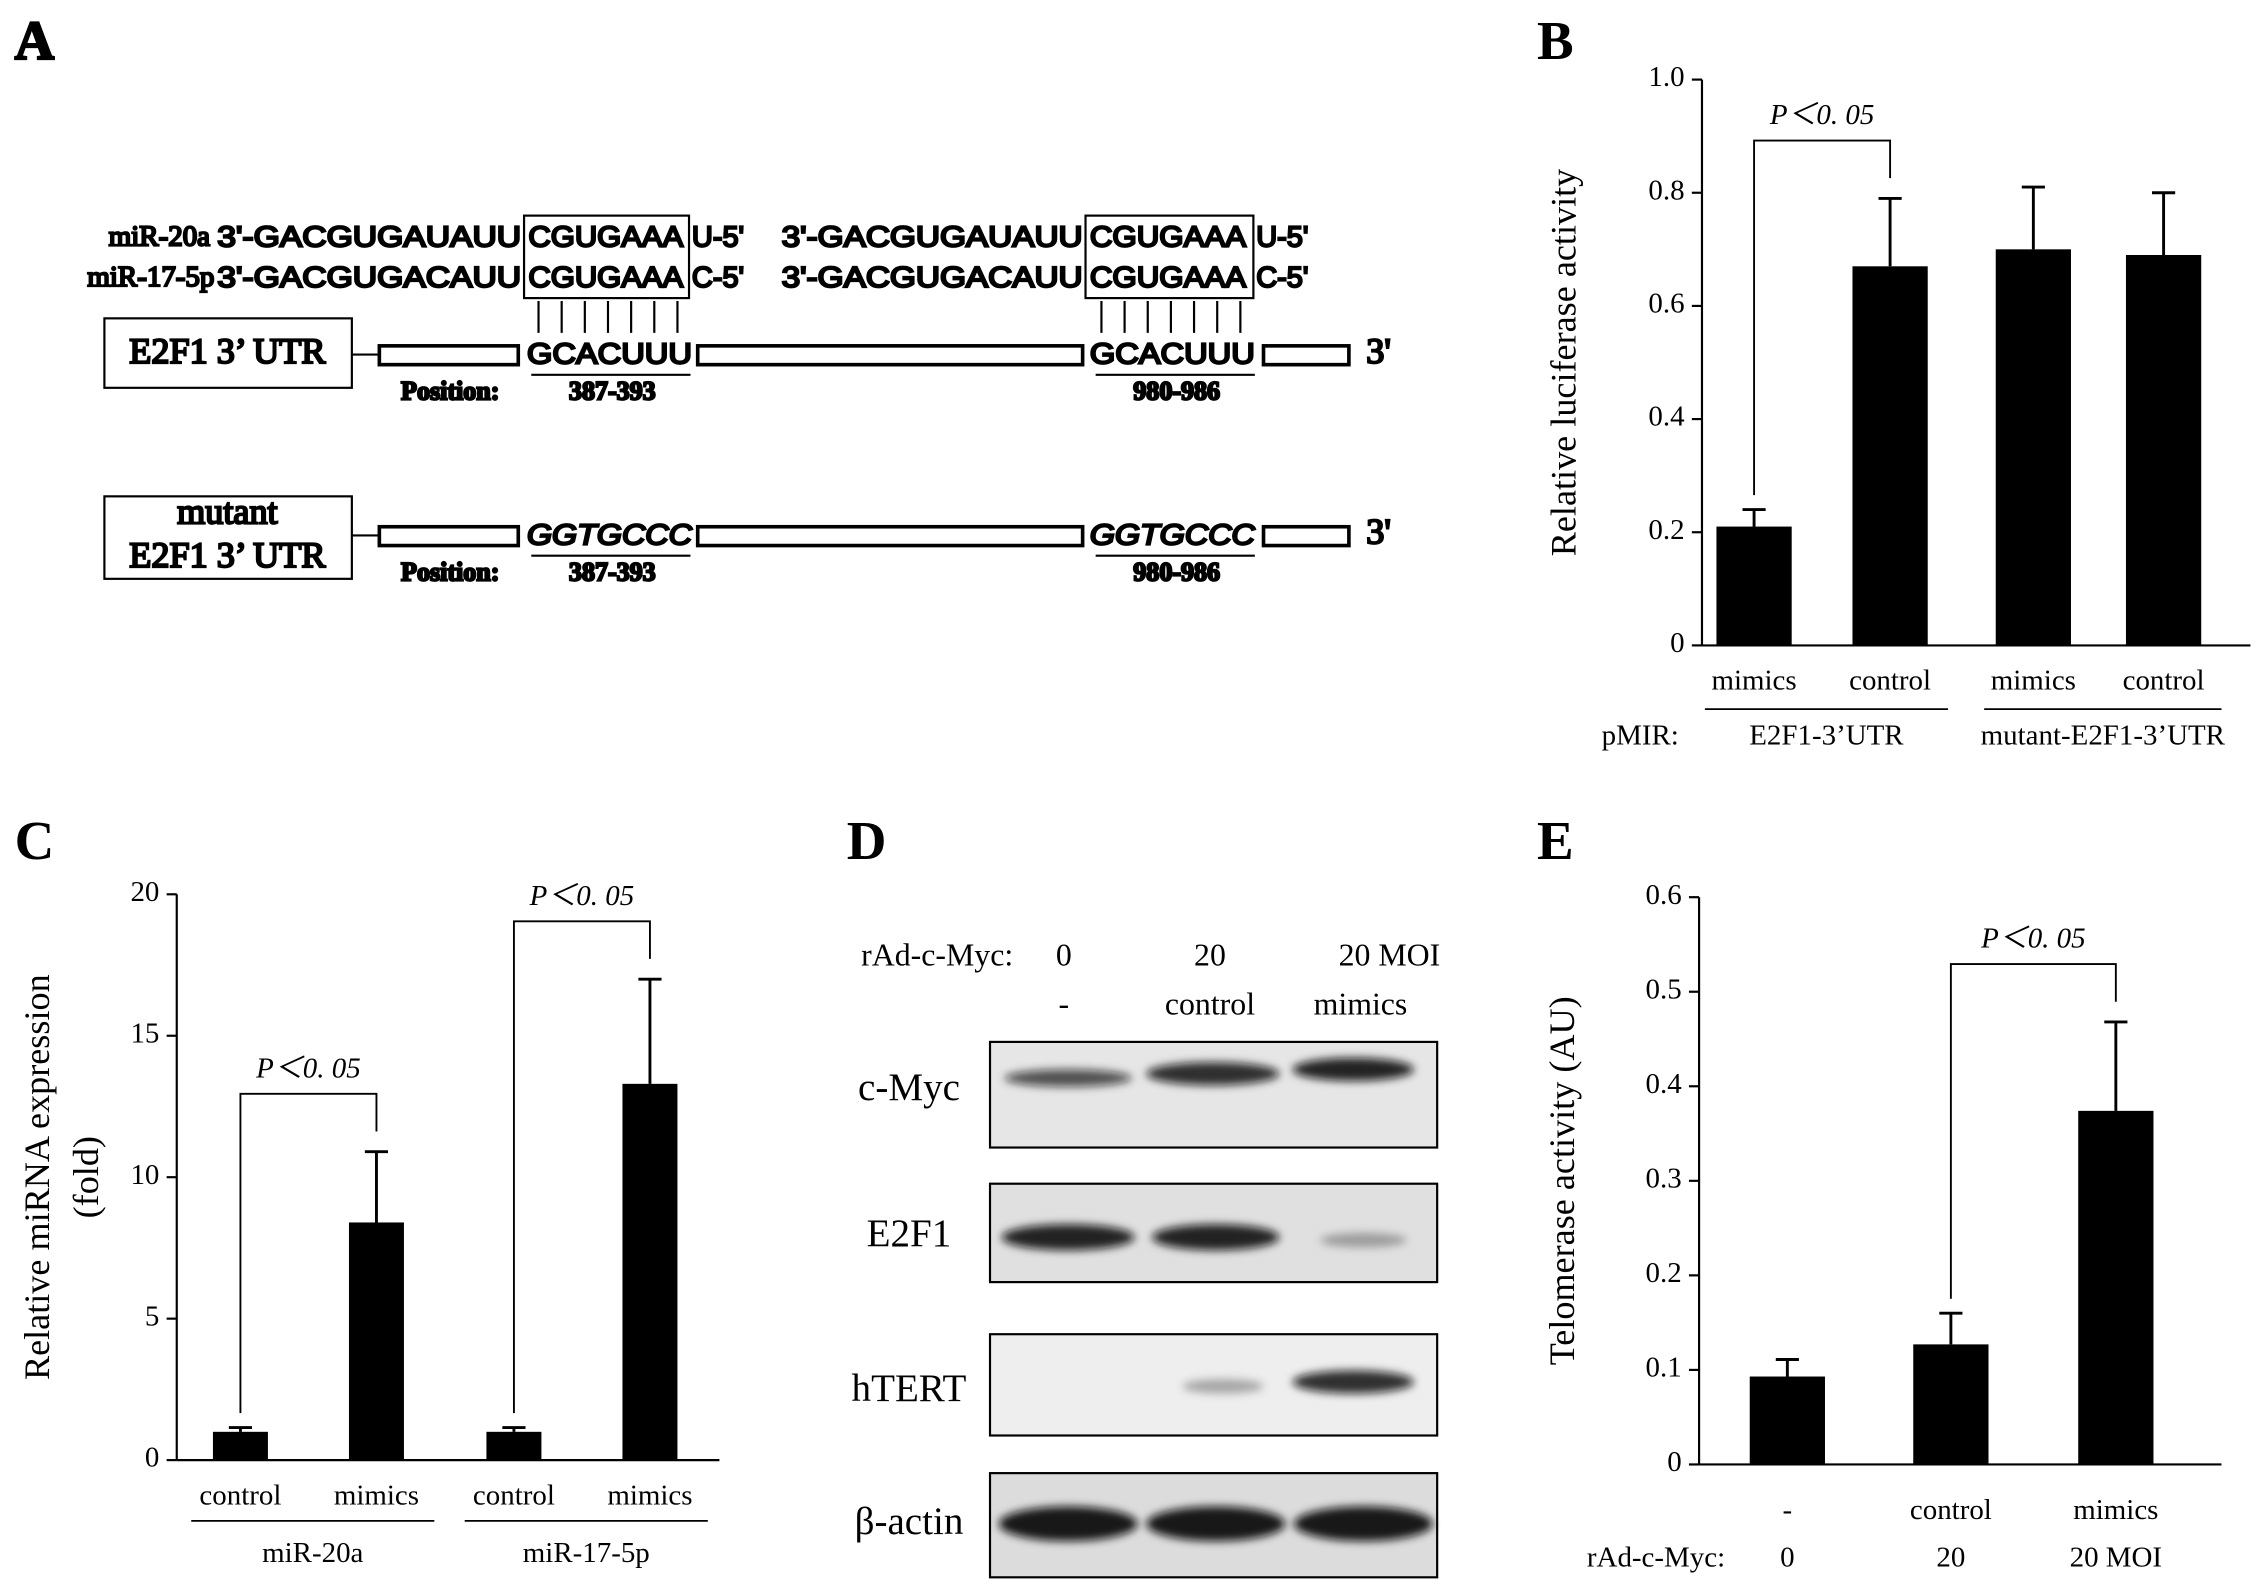 The image size is (2268, 1586). What do you see at coordinates (2116, 1558) in the screenshot?
I see `x-tick-label-row2: 20 MOI` at bounding box center [2116, 1558].